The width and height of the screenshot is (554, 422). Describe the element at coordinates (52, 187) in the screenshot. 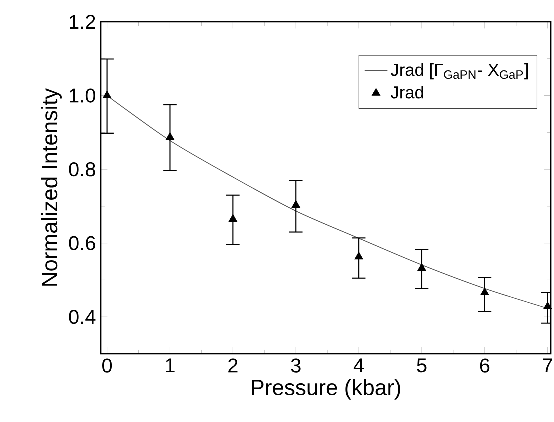

I see `y-axis-title: Normalized Intensity` at that location.